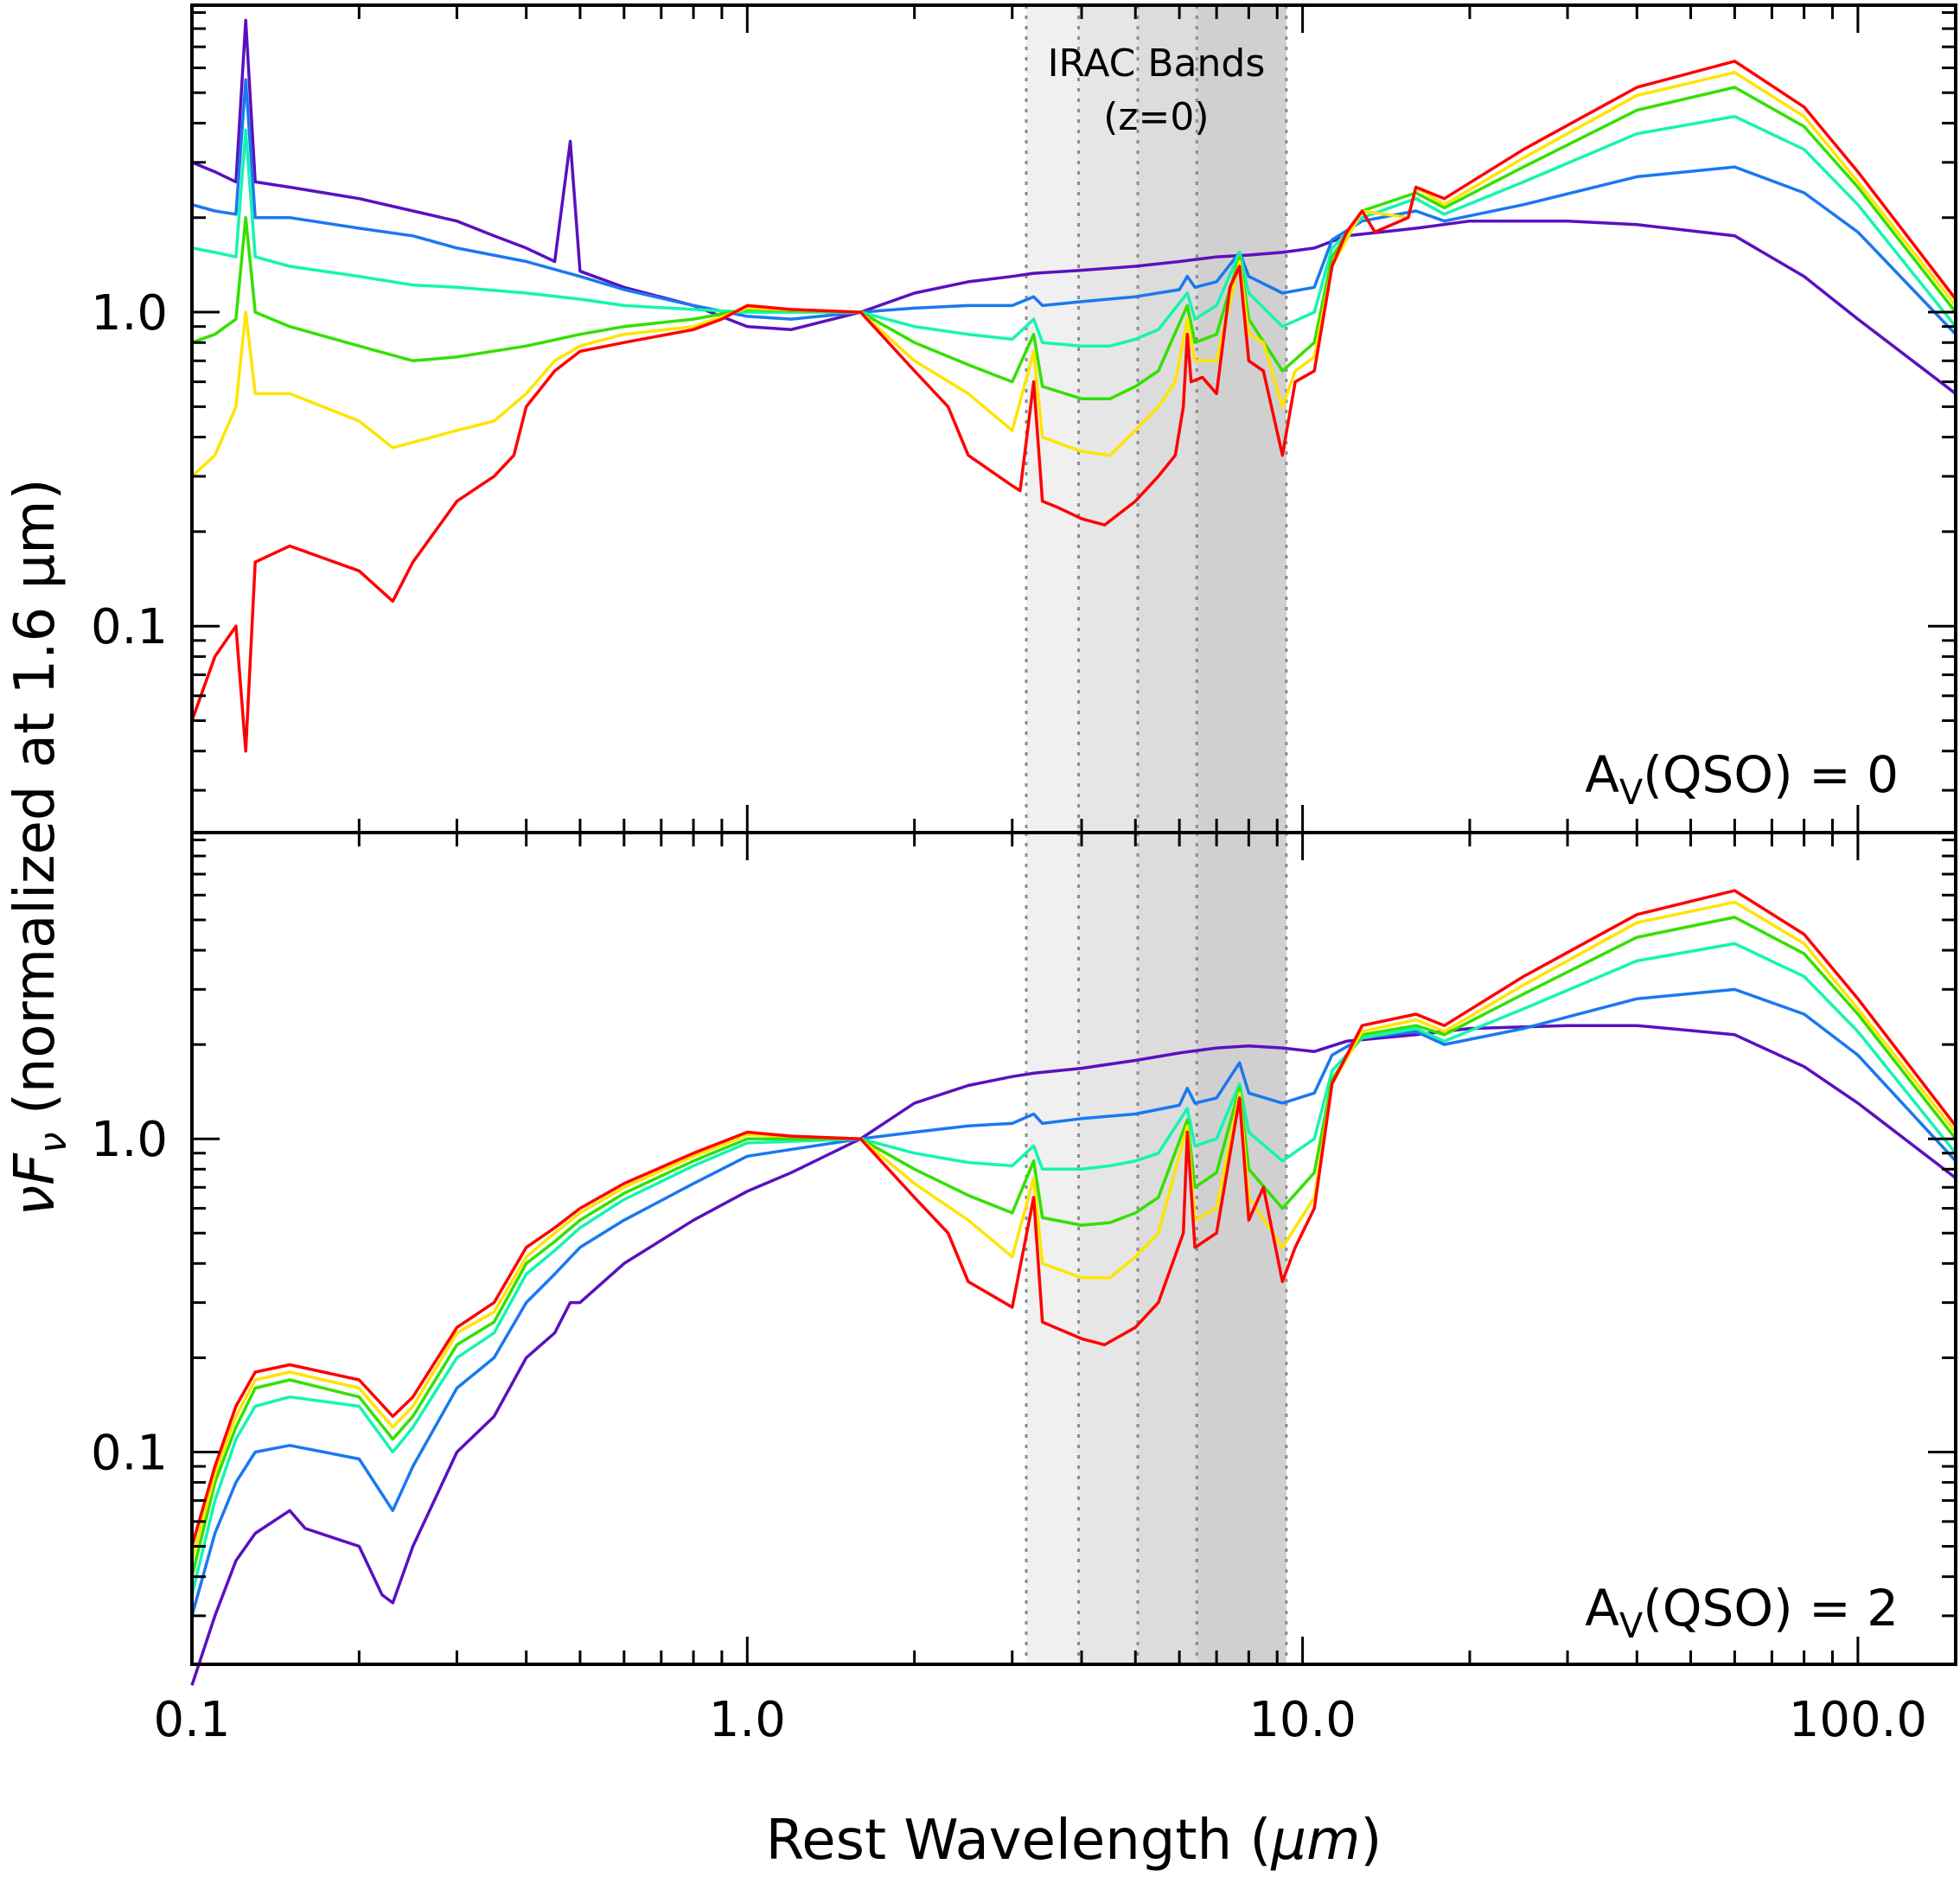  I want to click on panel-bottom-annotation: AV(QSO) = 2, so click(1742, 1612).